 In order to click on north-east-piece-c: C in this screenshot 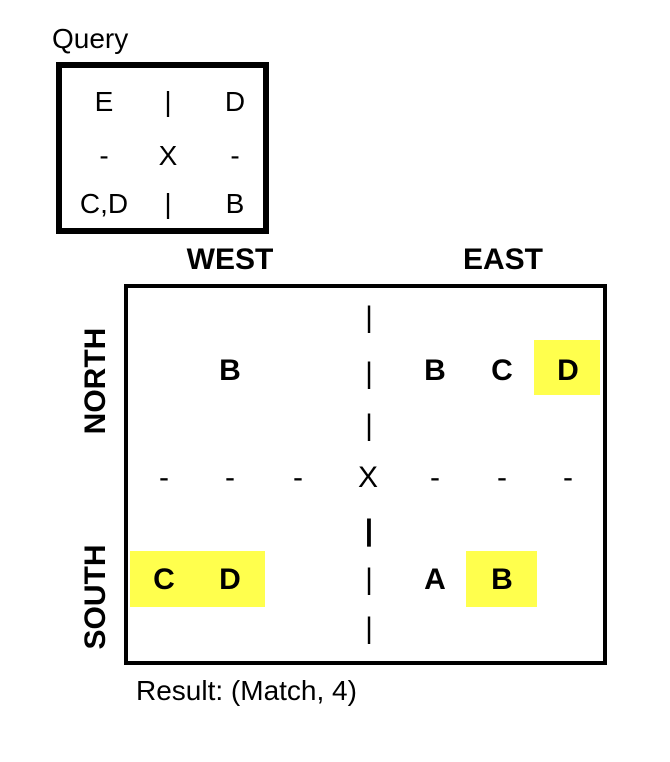, I will do `click(502, 370)`.